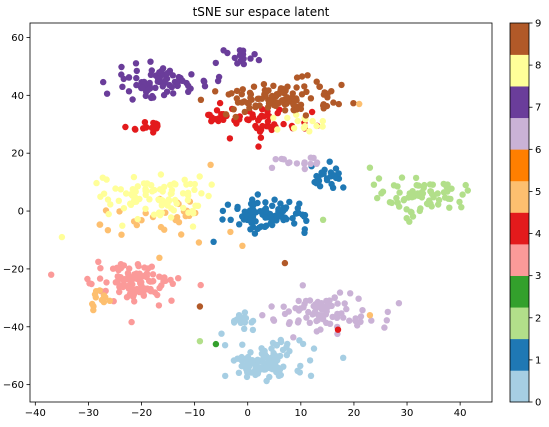 This screenshot has height=427, width=549. What do you see at coordinates (35, 413) in the screenshot?
I see `x-tick-label: −40` at bounding box center [35, 413].